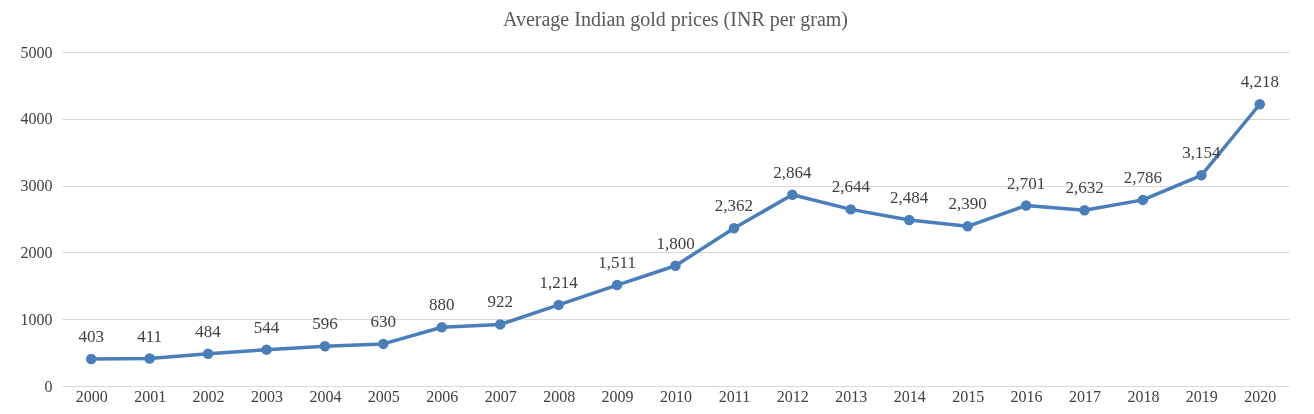 This screenshot has width=1314, height=414. What do you see at coordinates (1143, 396) in the screenshot?
I see `x-tick-label: 2018` at bounding box center [1143, 396].